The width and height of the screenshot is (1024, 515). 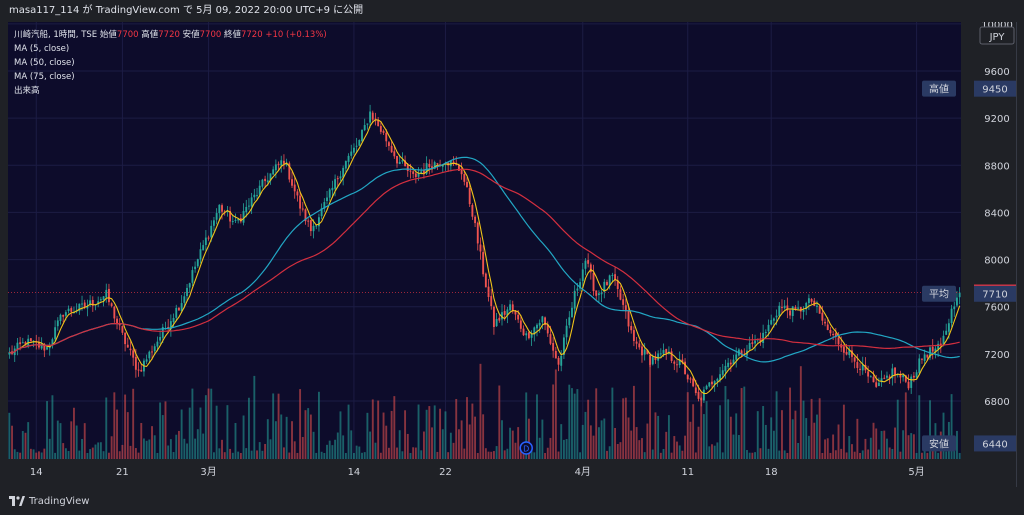 I want to click on time-tick-label: 3月, so click(x=208, y=472).